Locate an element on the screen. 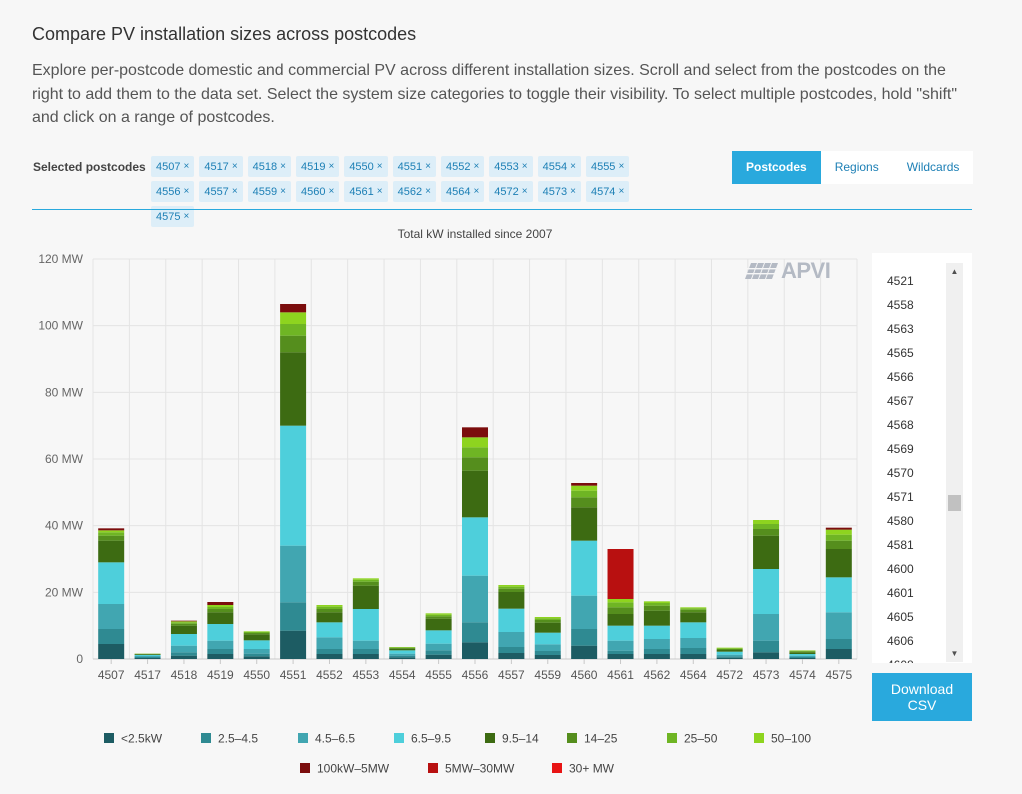 This screenshot has width=1022, height=794. postcode-tag-4555: 4555 × is located at coordinates (607, 166).